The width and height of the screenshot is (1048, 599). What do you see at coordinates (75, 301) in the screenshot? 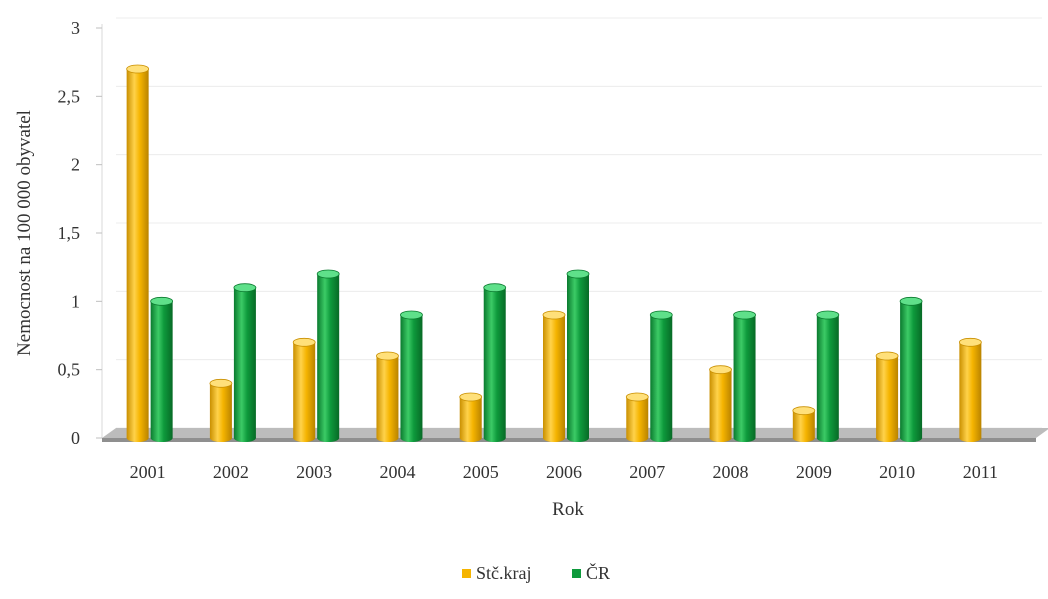
I see `y-tick-label: 1` at bounding box center [75, 301].